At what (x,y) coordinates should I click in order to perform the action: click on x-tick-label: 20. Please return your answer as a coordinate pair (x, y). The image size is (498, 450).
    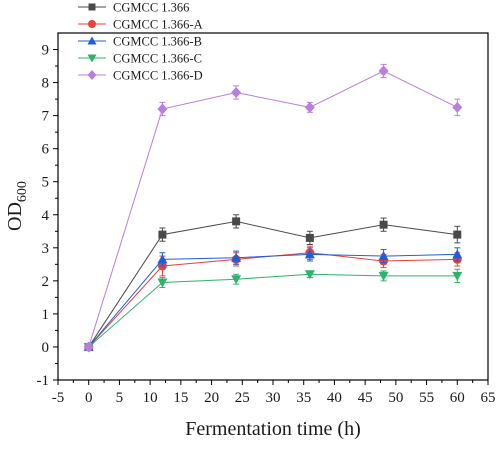
    Looking at the image, I should click on (211, 398).